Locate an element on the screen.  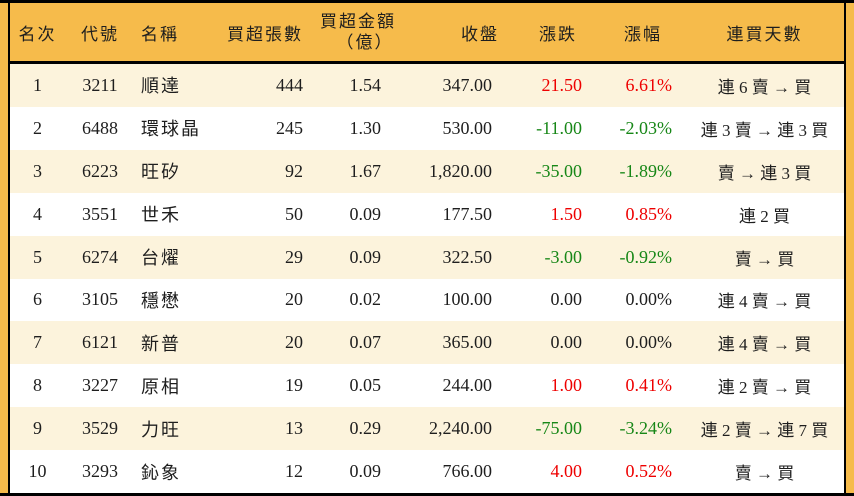
header-streak: 連買天數 is located at coordinates (764, 34).